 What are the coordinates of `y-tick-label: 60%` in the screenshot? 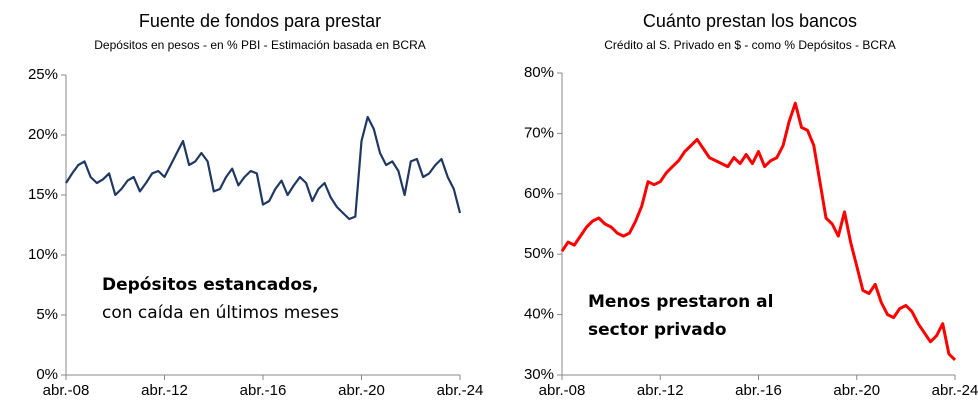 It's located at (539, 193).